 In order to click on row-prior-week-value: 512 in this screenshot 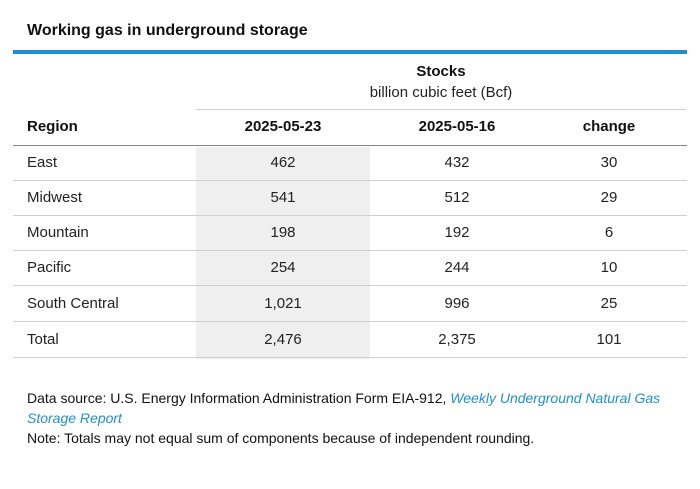, I will do `click(457, 197)`.